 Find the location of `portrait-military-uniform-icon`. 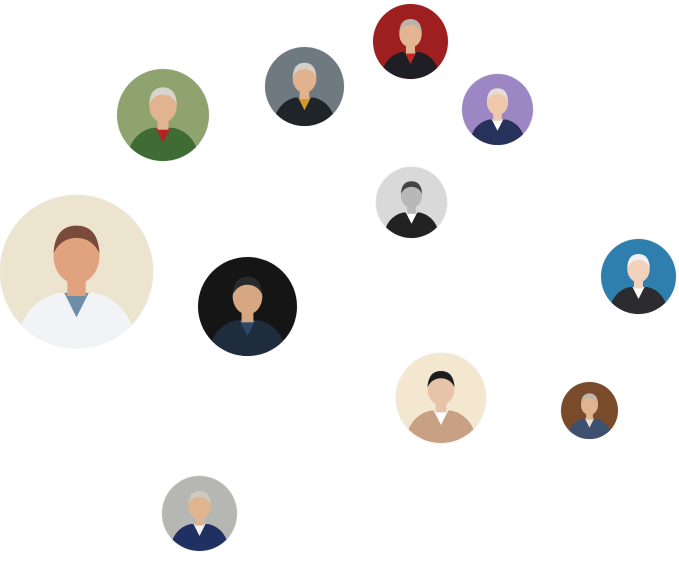

portrait-military-uniform-icon is located at coordinates (163, 115).